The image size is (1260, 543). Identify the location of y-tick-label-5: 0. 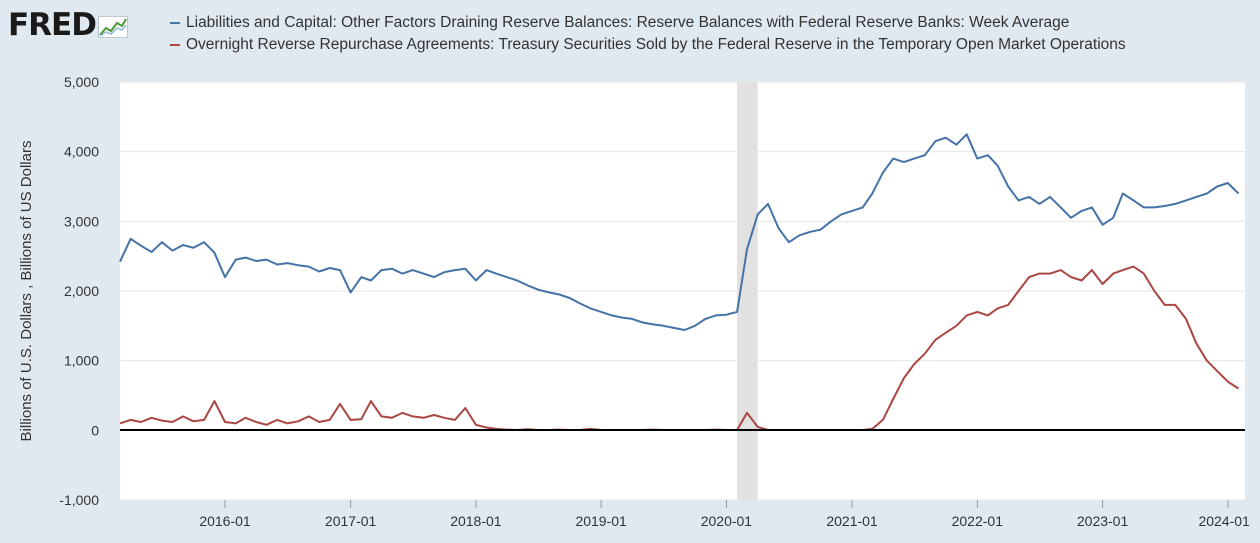
(95, 430).